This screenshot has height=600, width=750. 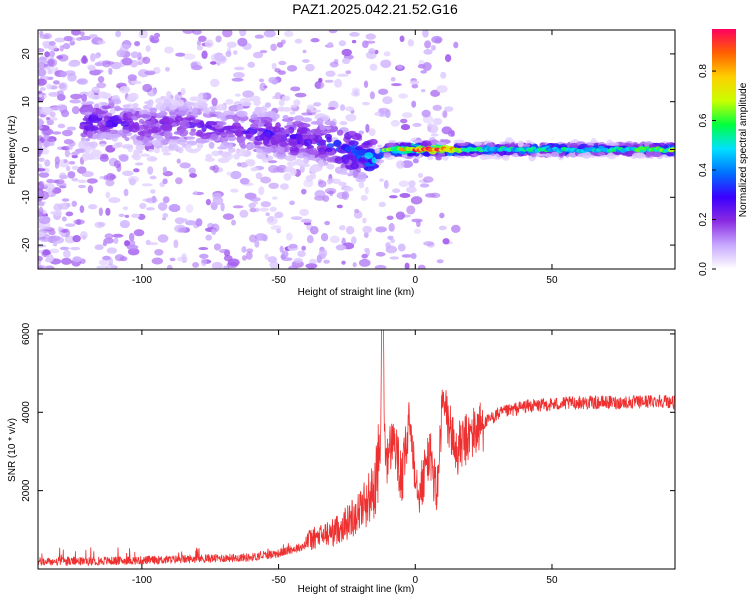 I want to click on x-tick-label: 50, so click(x=552, y=280).